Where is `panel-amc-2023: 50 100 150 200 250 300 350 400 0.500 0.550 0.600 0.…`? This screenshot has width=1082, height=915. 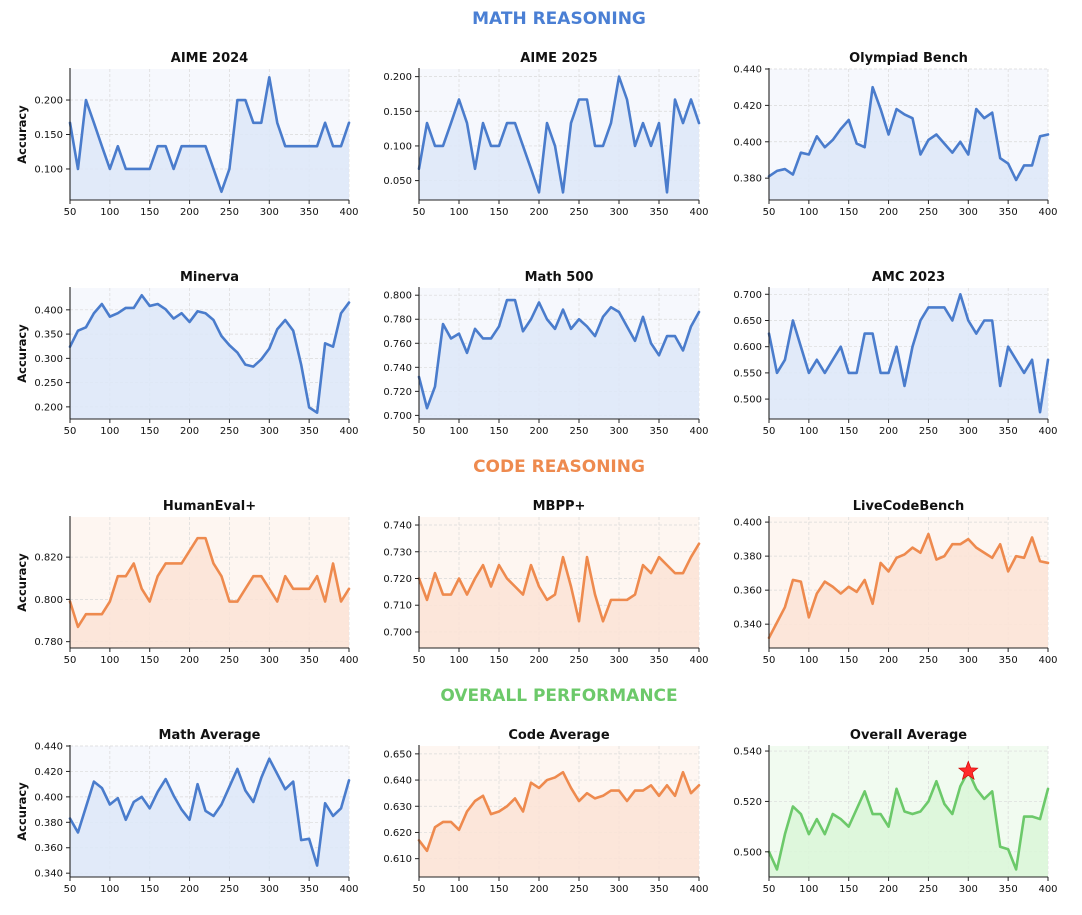
panel-amc-2023: 50 100 150 200 250 300 350 400 0.500 0.550 0.600 0.… is located at coordinates (895, 353).